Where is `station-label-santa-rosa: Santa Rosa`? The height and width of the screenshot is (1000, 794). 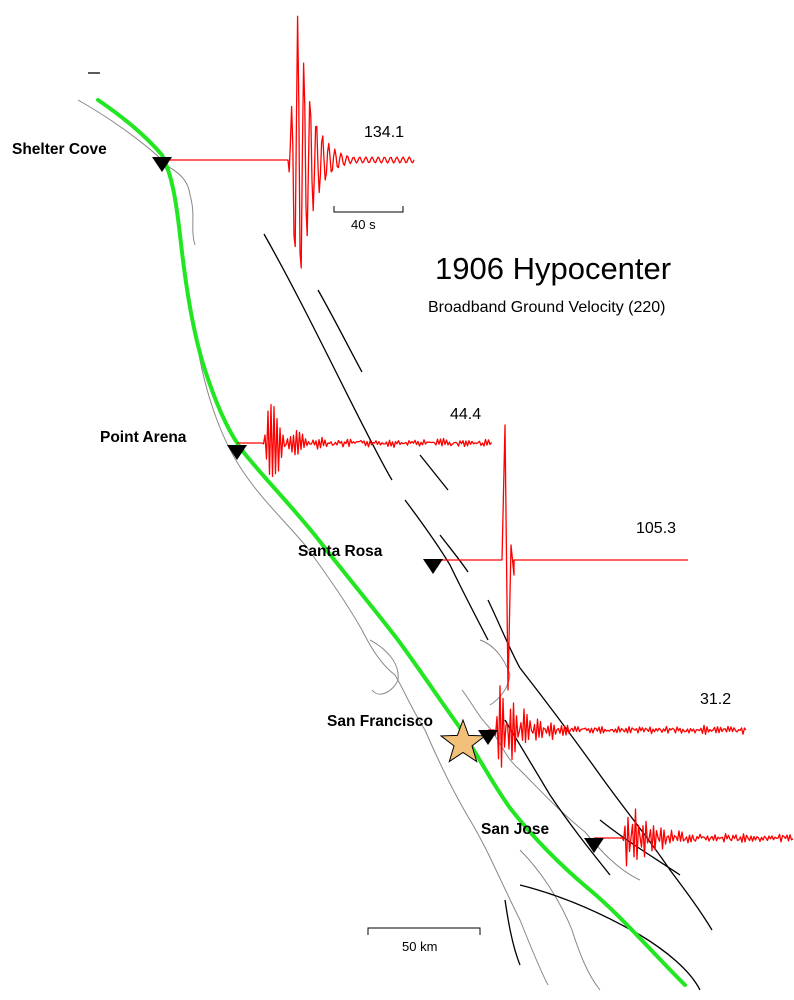
station-label-santa-rosa: Santa Rosa is located at coordinates (340, 551).